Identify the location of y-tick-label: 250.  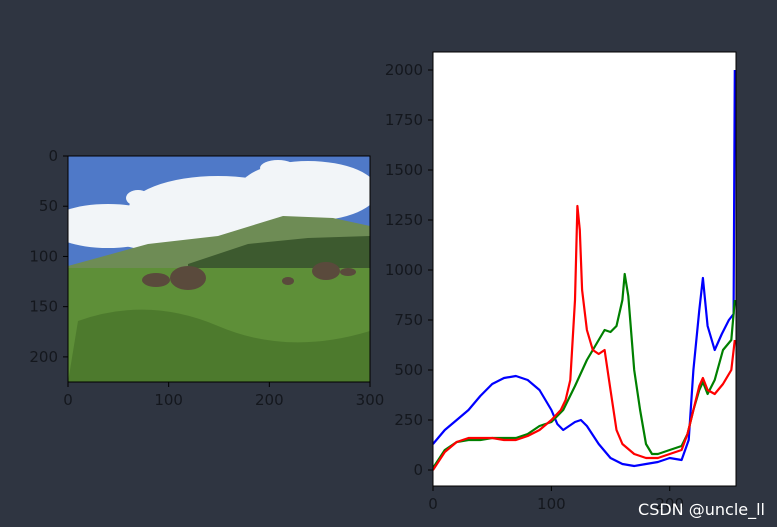
(408, 420).